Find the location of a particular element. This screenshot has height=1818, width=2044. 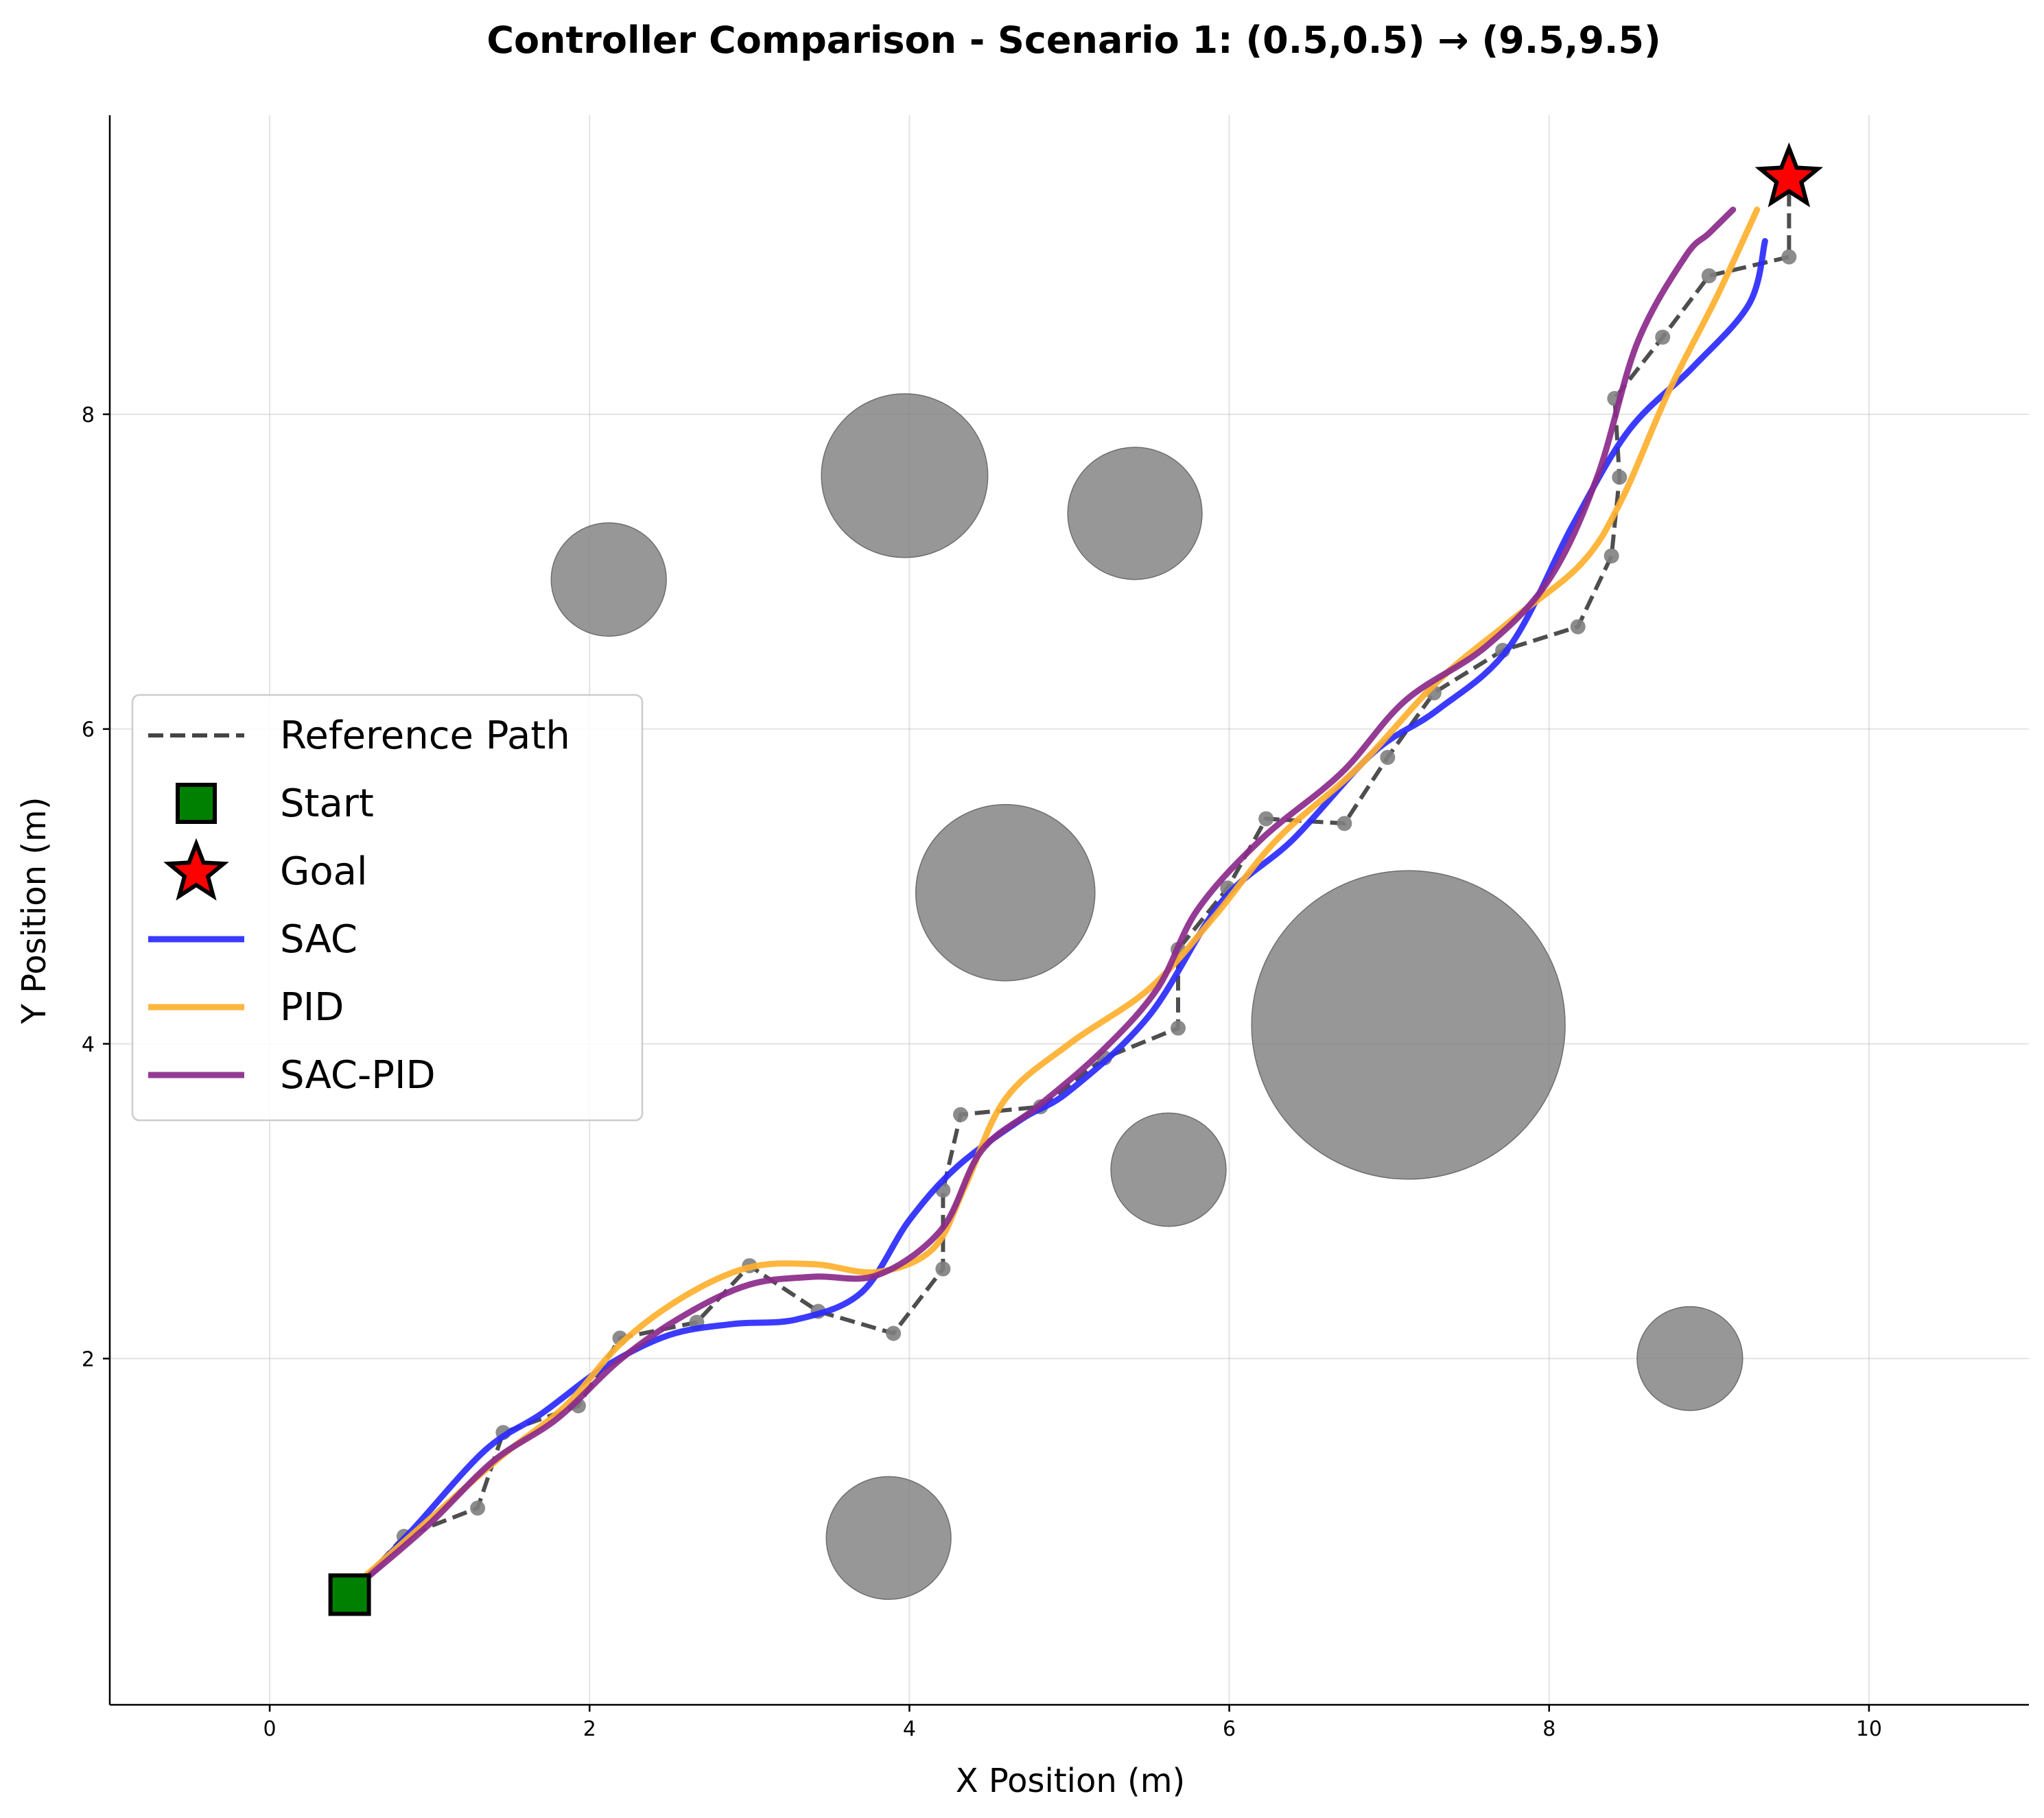

y-tick-label: 4 is located at coordinates (89, 1044).